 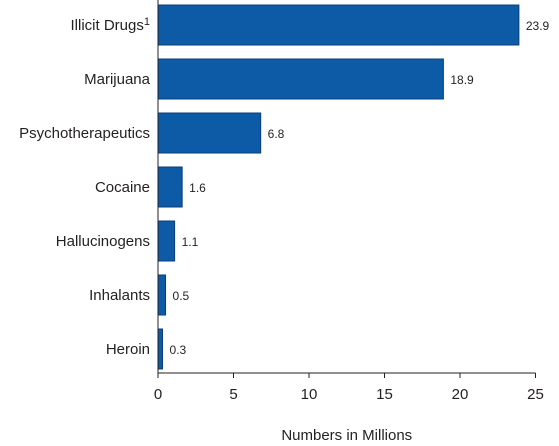 I want to click on category-label: Psychotherapeutics, so click(x=84, y=133).